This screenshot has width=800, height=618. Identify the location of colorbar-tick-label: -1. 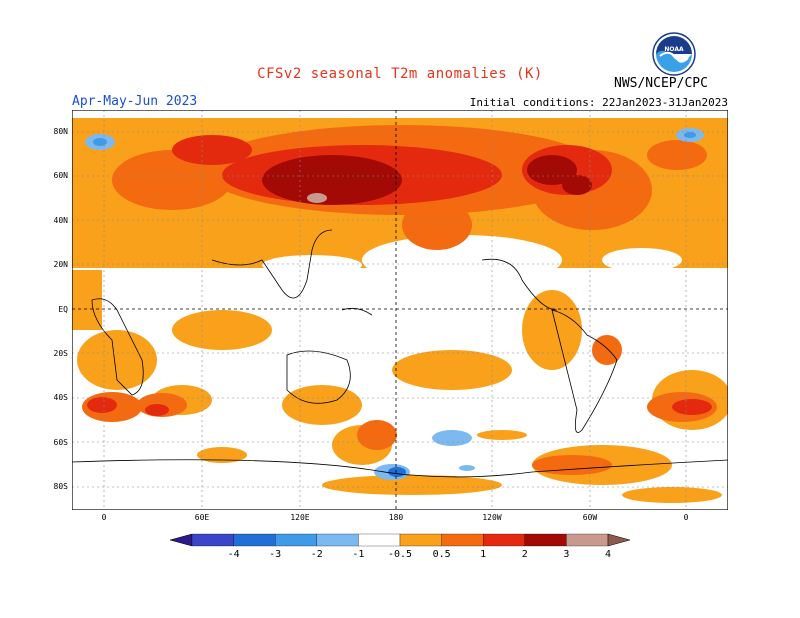
(358, 554).